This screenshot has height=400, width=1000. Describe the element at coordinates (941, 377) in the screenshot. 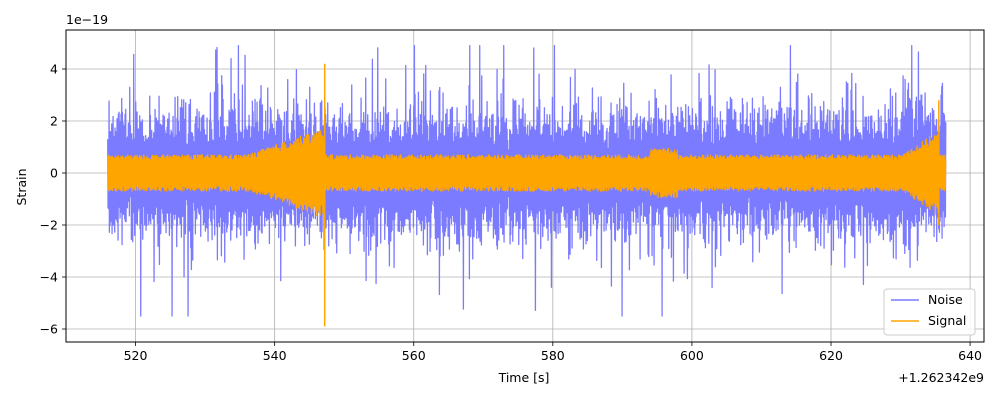

I see `x-offset-label: +1.262342e9` at that location.